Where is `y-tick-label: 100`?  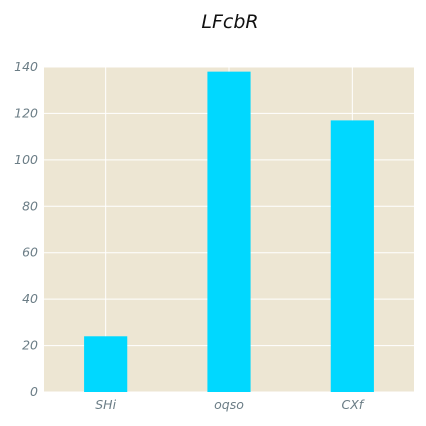 y-tick-label: 100 is located at coordinates (26, 159).